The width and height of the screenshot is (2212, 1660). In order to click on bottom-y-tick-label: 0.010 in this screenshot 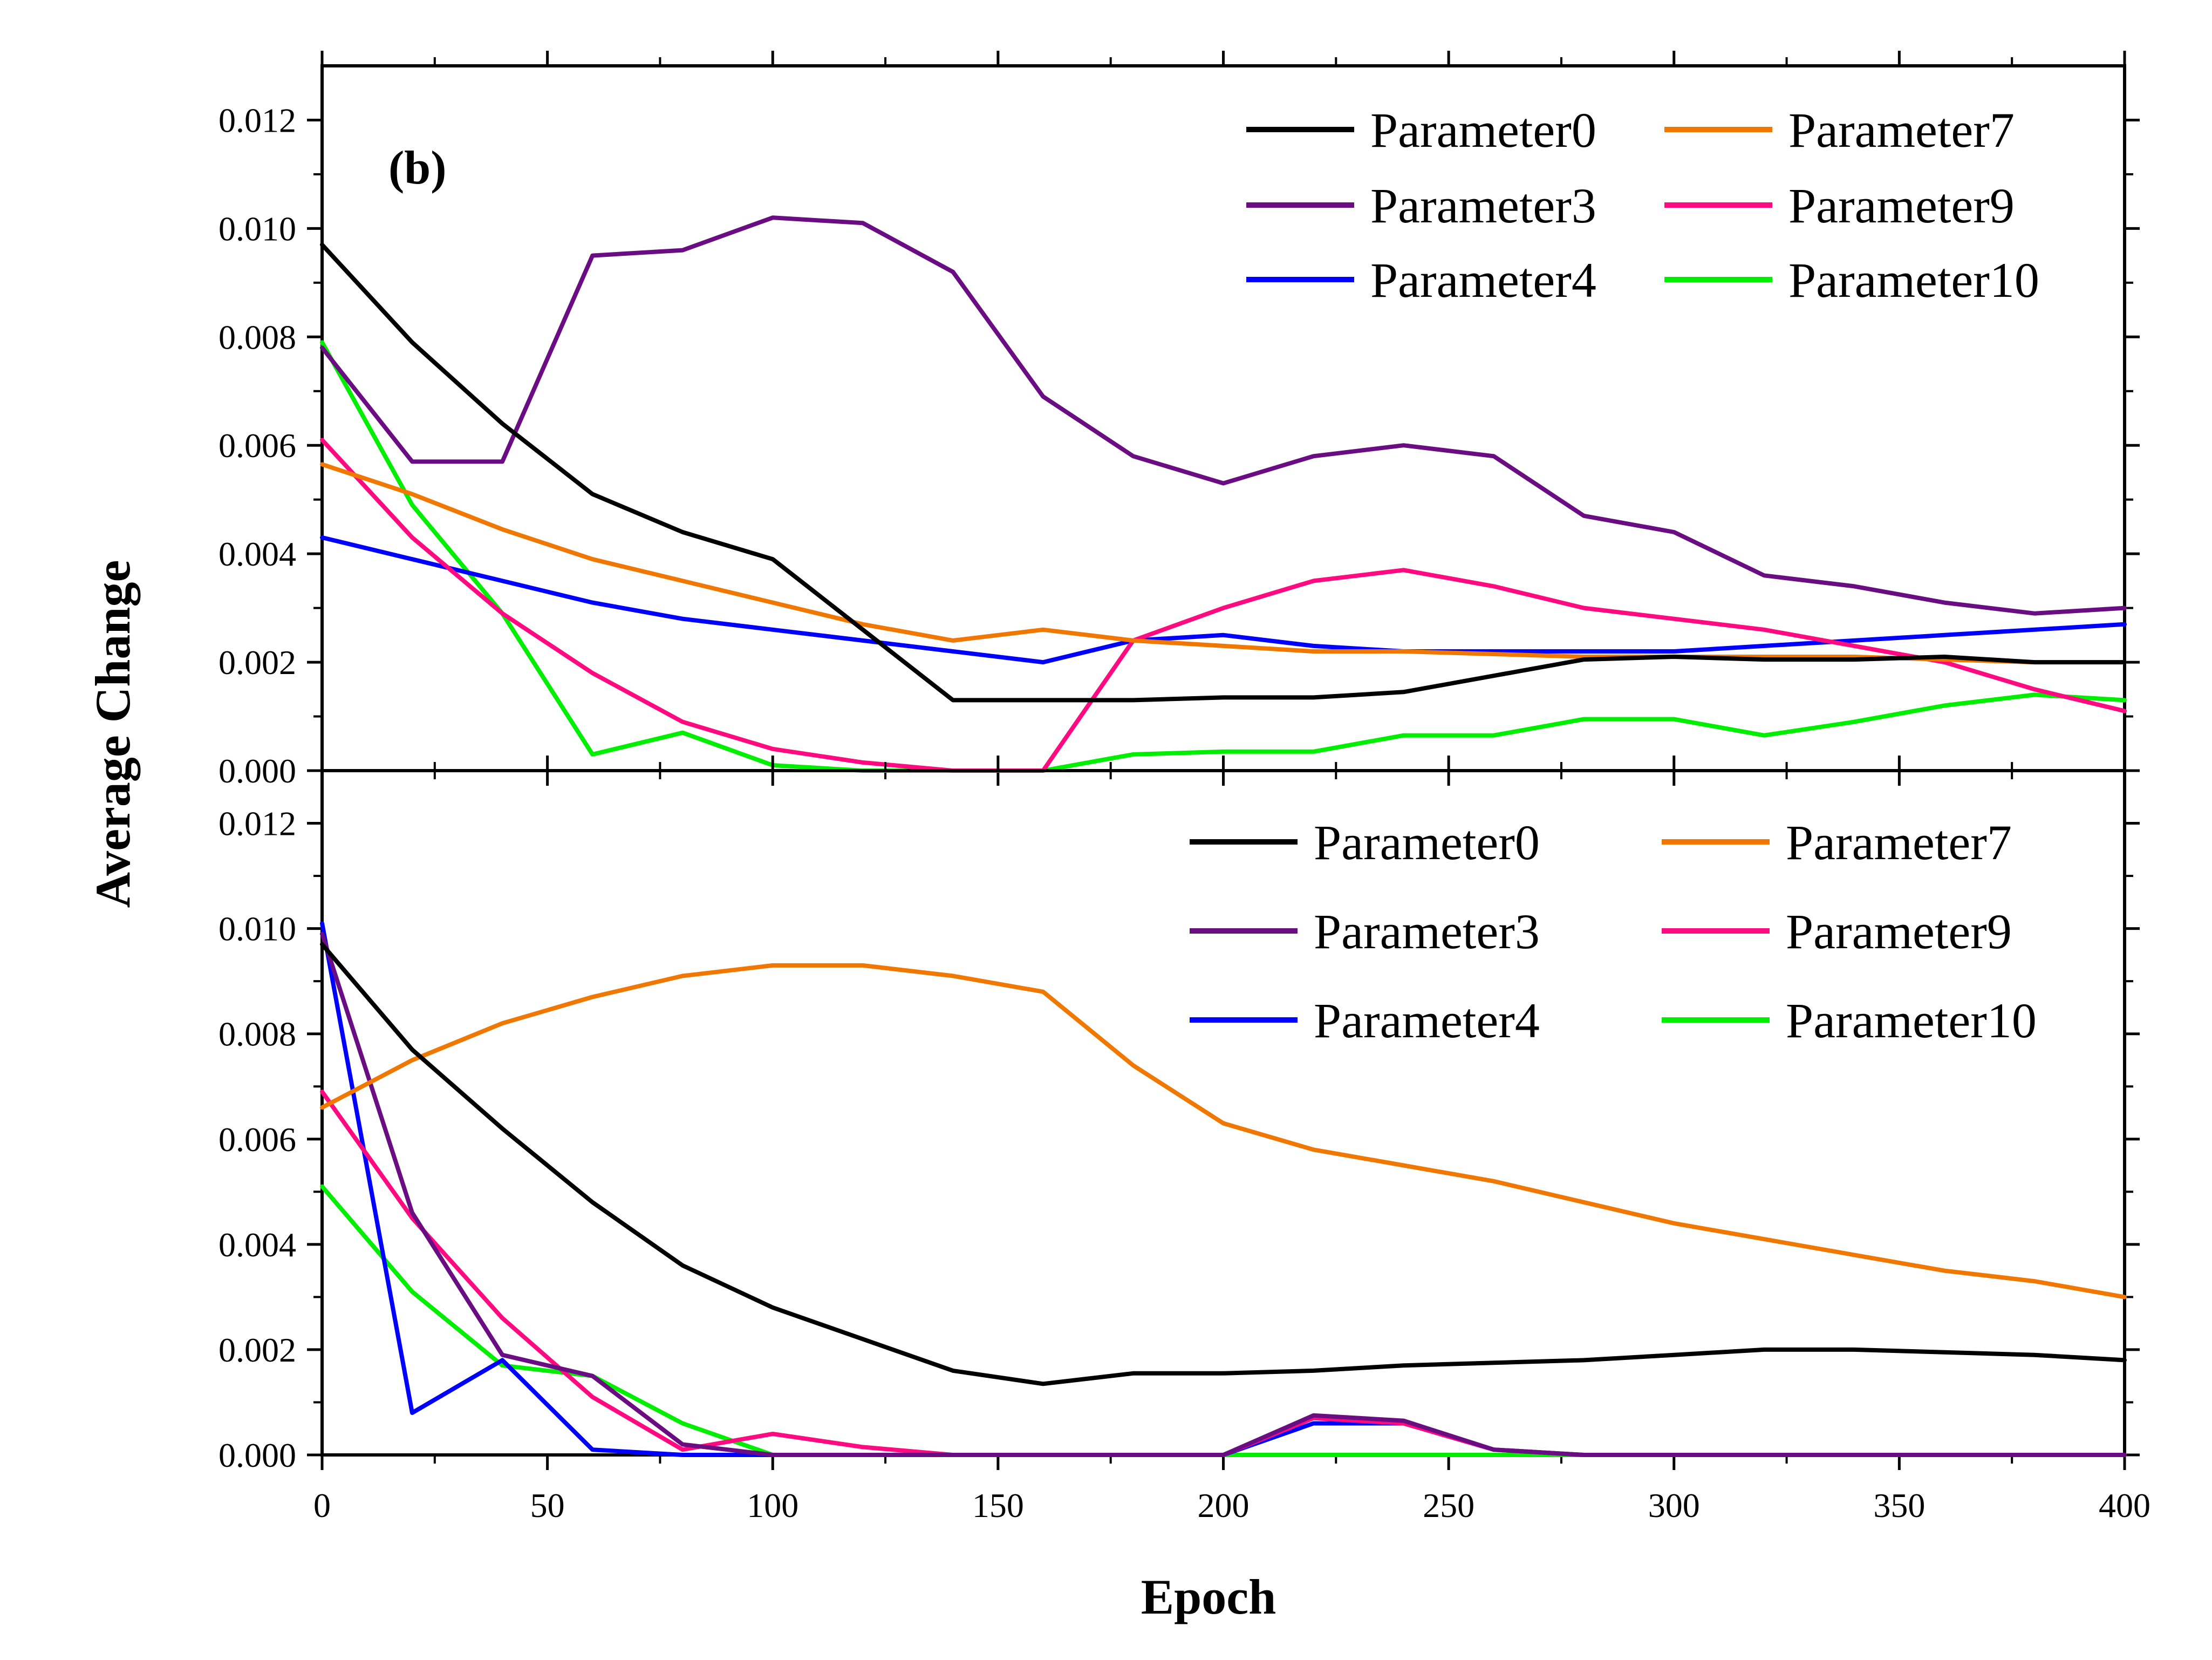, I will do `click(257, 929)`.